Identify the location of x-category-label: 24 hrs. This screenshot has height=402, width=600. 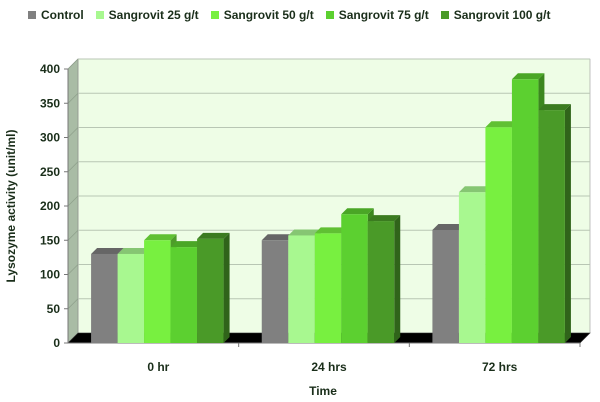
(329, 367).